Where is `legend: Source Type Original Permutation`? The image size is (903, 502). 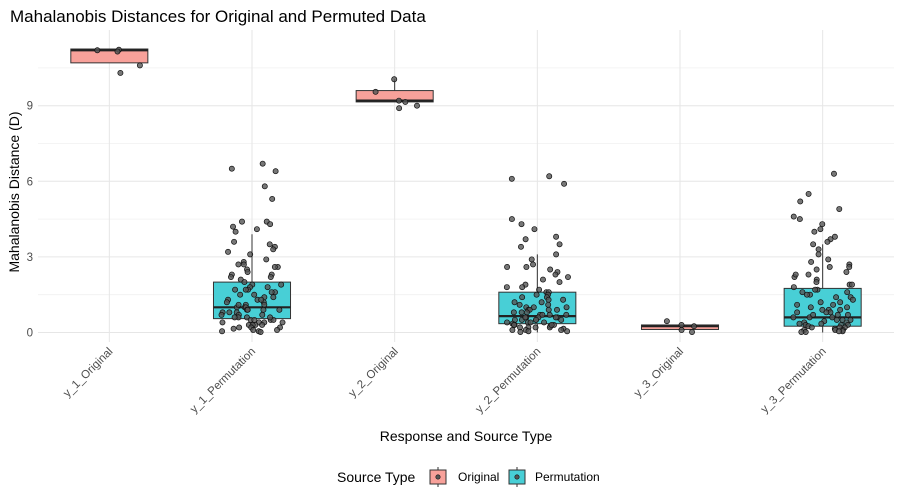 legend: Source Type Original Permutation is located at coordinates (468, 477).